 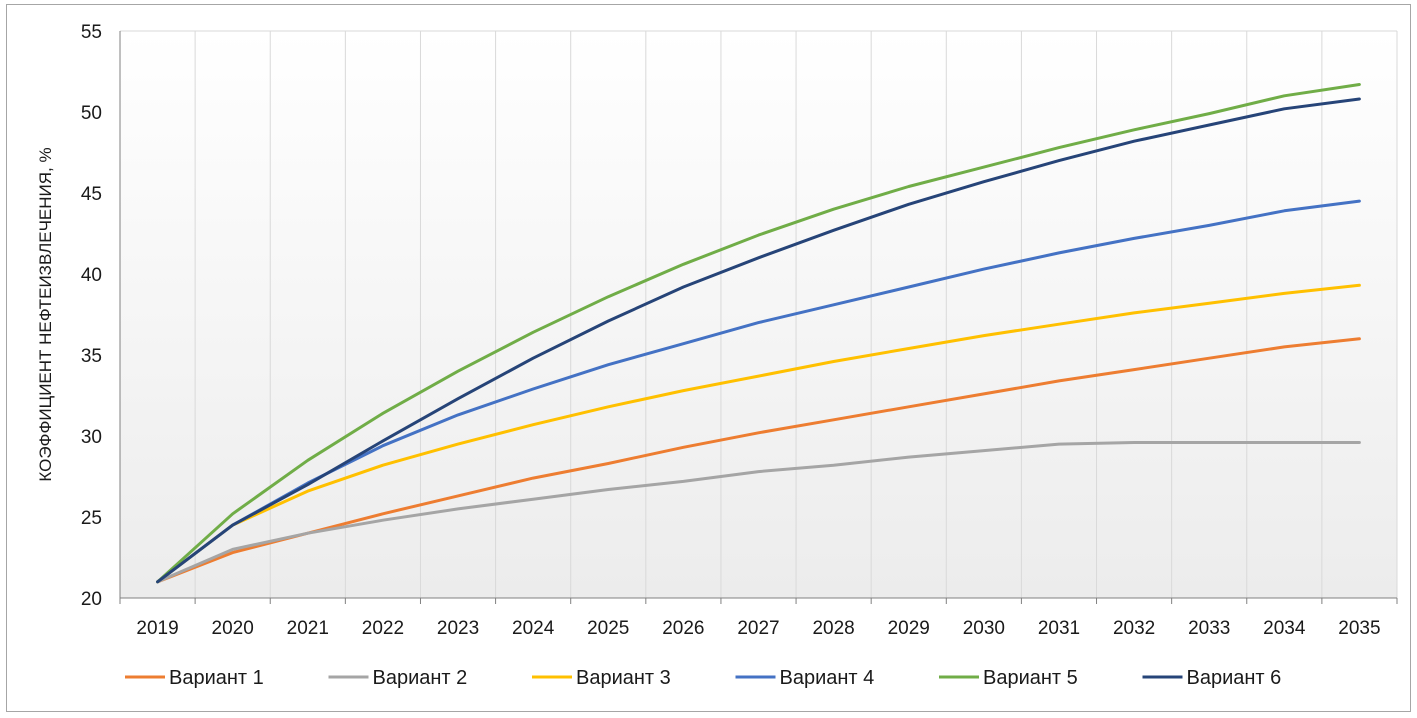 I want to click on x-tick-label: 2027, so click(x=758, y=628).